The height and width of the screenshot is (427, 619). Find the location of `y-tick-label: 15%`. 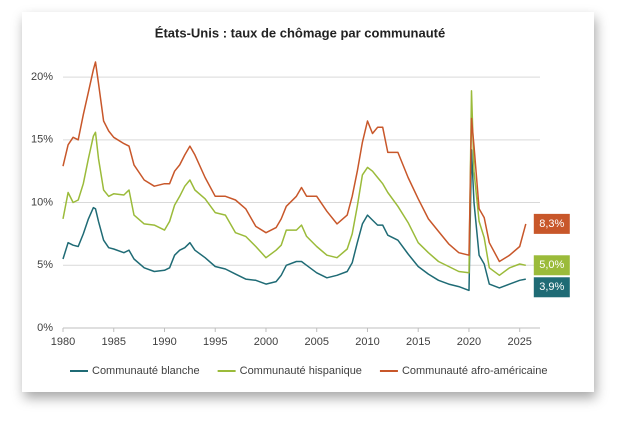

y-tick-label: 15% is located at coordinates (42, 140).